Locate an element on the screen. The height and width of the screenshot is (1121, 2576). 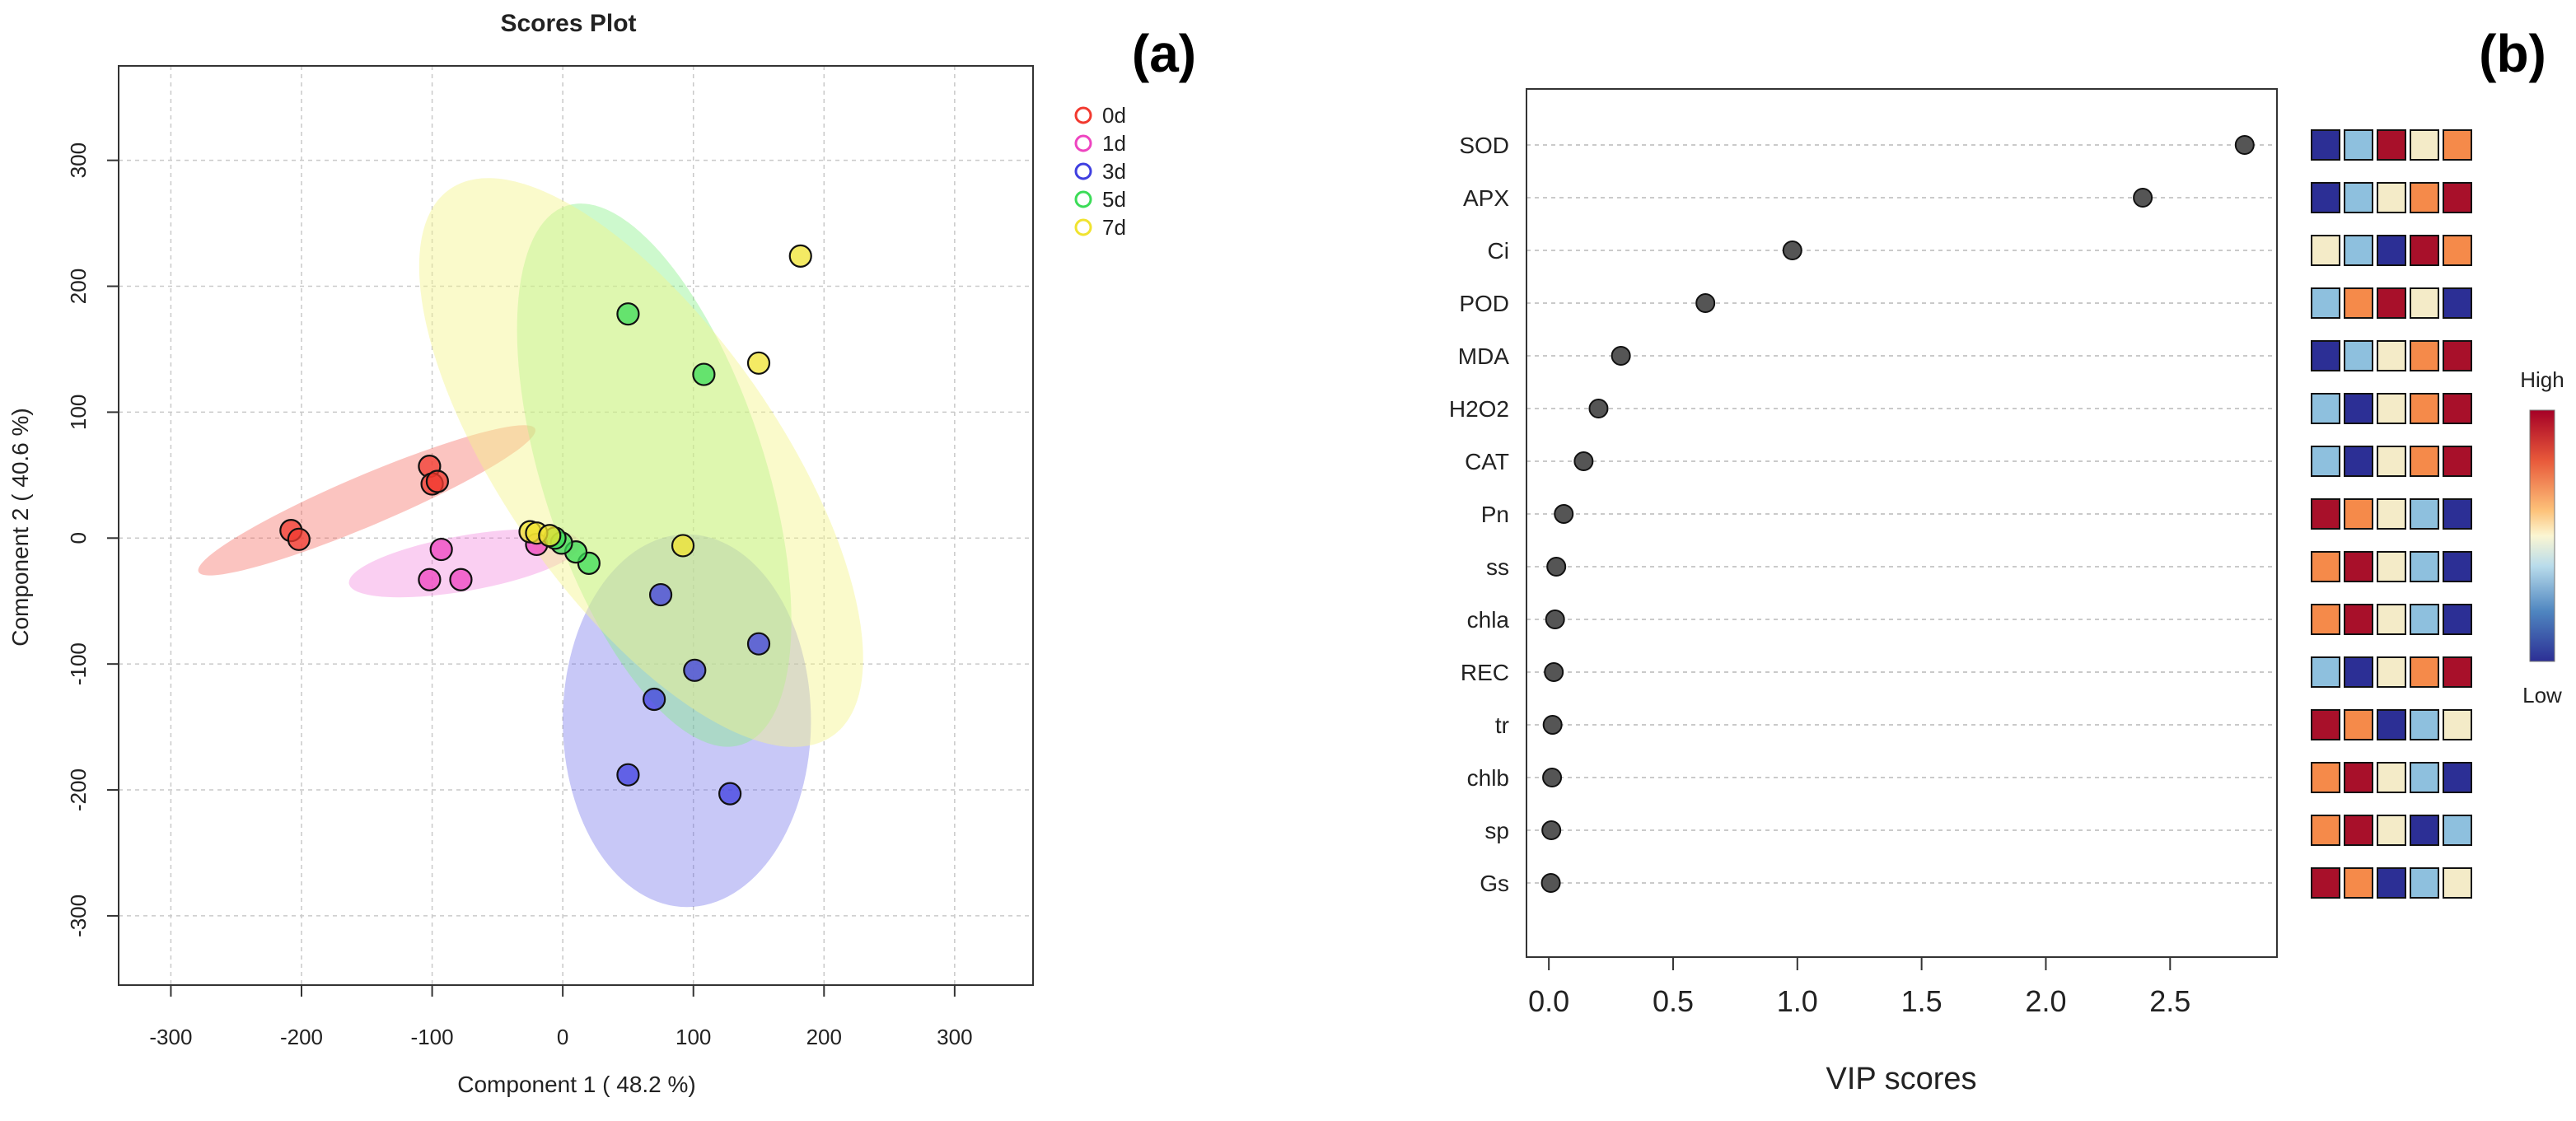
x-tick-label-b: 2.0 is located at coordinates (2045, 1001).